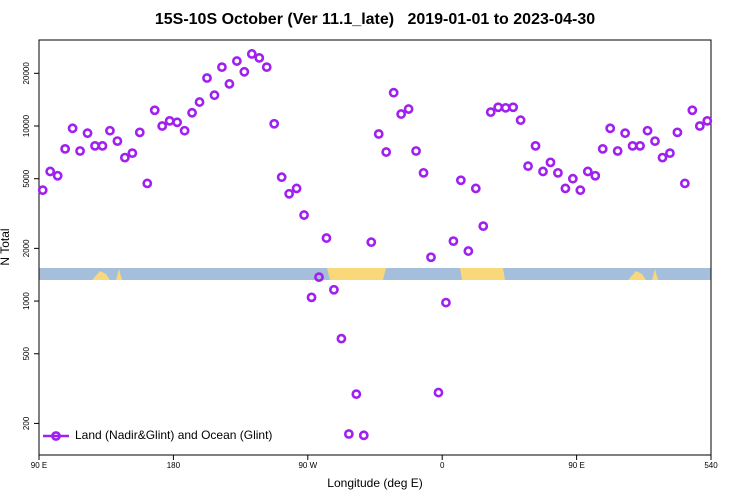  What do you see at coordinates (374, 483) in the screenshot?
I see `x-axis-label: Longitude (deg E)` at bounding box center [374, 483].